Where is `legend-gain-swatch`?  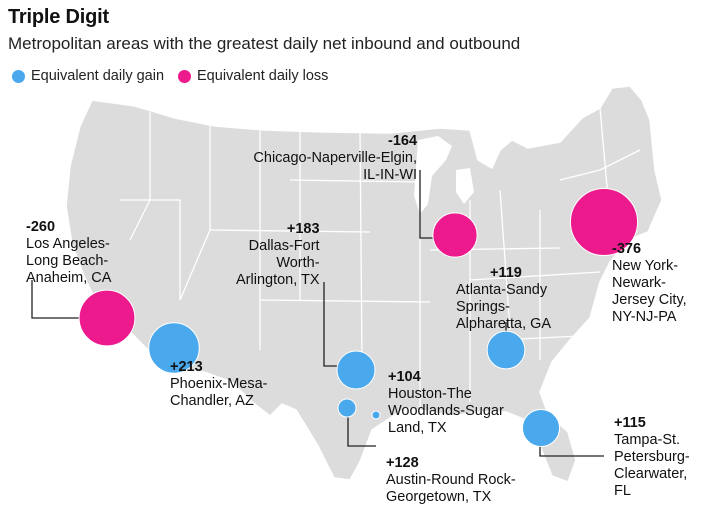 legend-gain-swatch is located at coordinates (18, 76).